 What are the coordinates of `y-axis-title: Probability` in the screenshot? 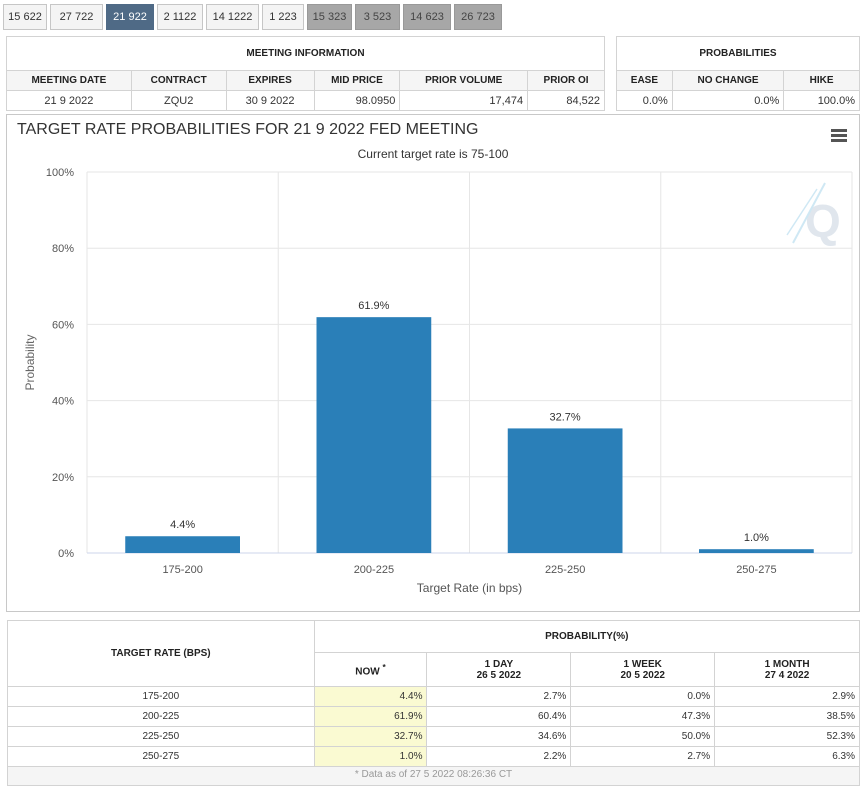 It's located at (30, 362).